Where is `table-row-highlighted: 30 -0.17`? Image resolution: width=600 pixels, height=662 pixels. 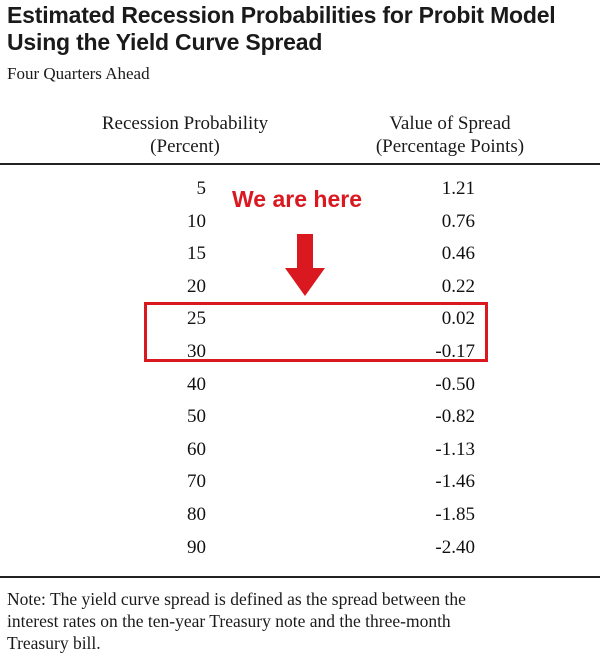 table-row-highlighted: 30 -0.17 is located at coordinates (300, 353).